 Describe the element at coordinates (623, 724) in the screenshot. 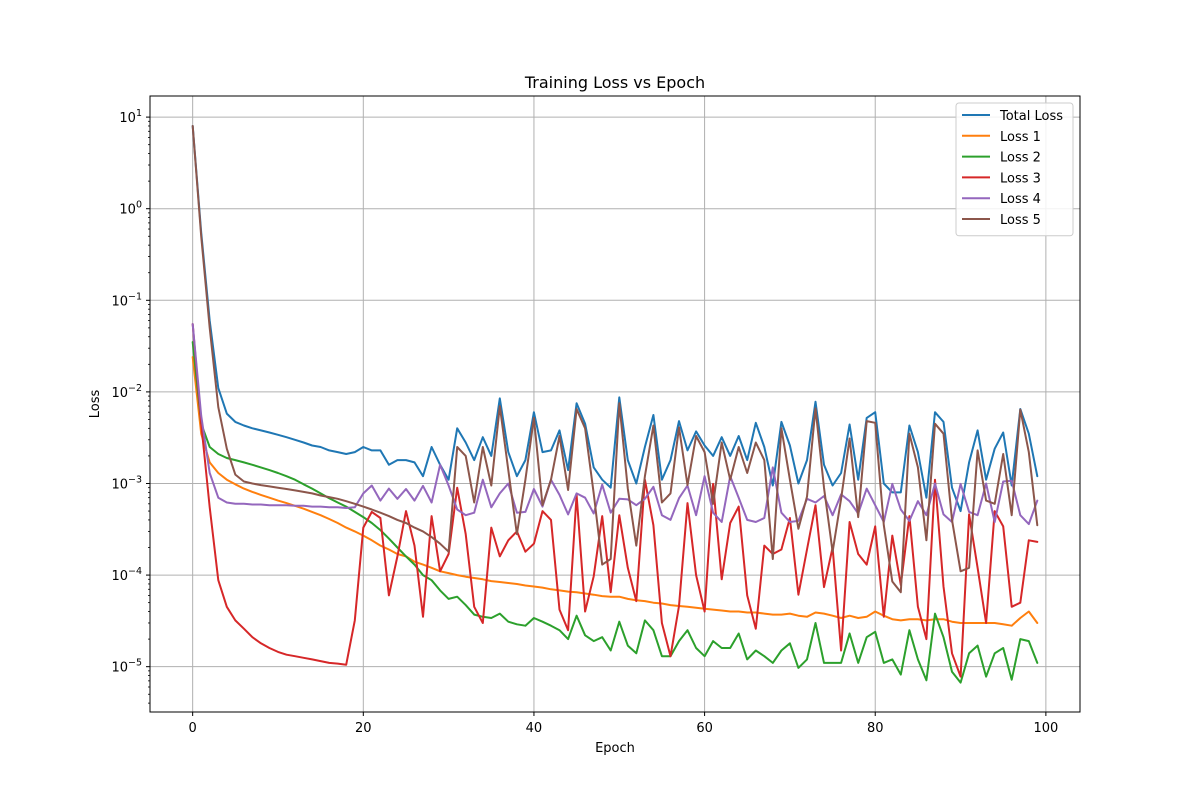

I see `x-axis-ticks: 0 20 40 60 80 100` at that location.